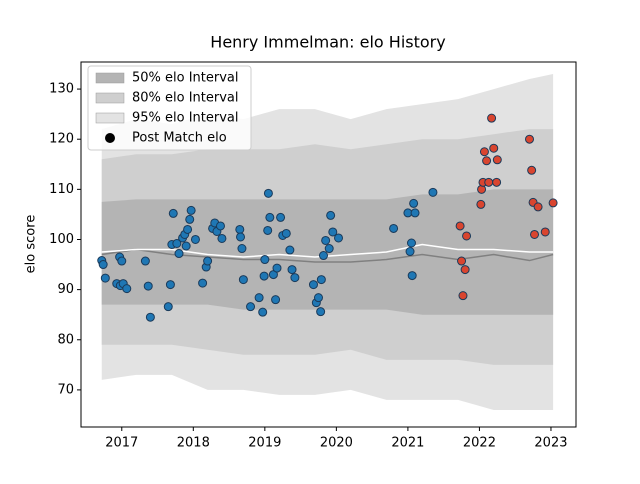 The height and width of the screenshot is (484, 640). I want to click on chart-title: Henry Immelman: elo History, so click(327, 42).